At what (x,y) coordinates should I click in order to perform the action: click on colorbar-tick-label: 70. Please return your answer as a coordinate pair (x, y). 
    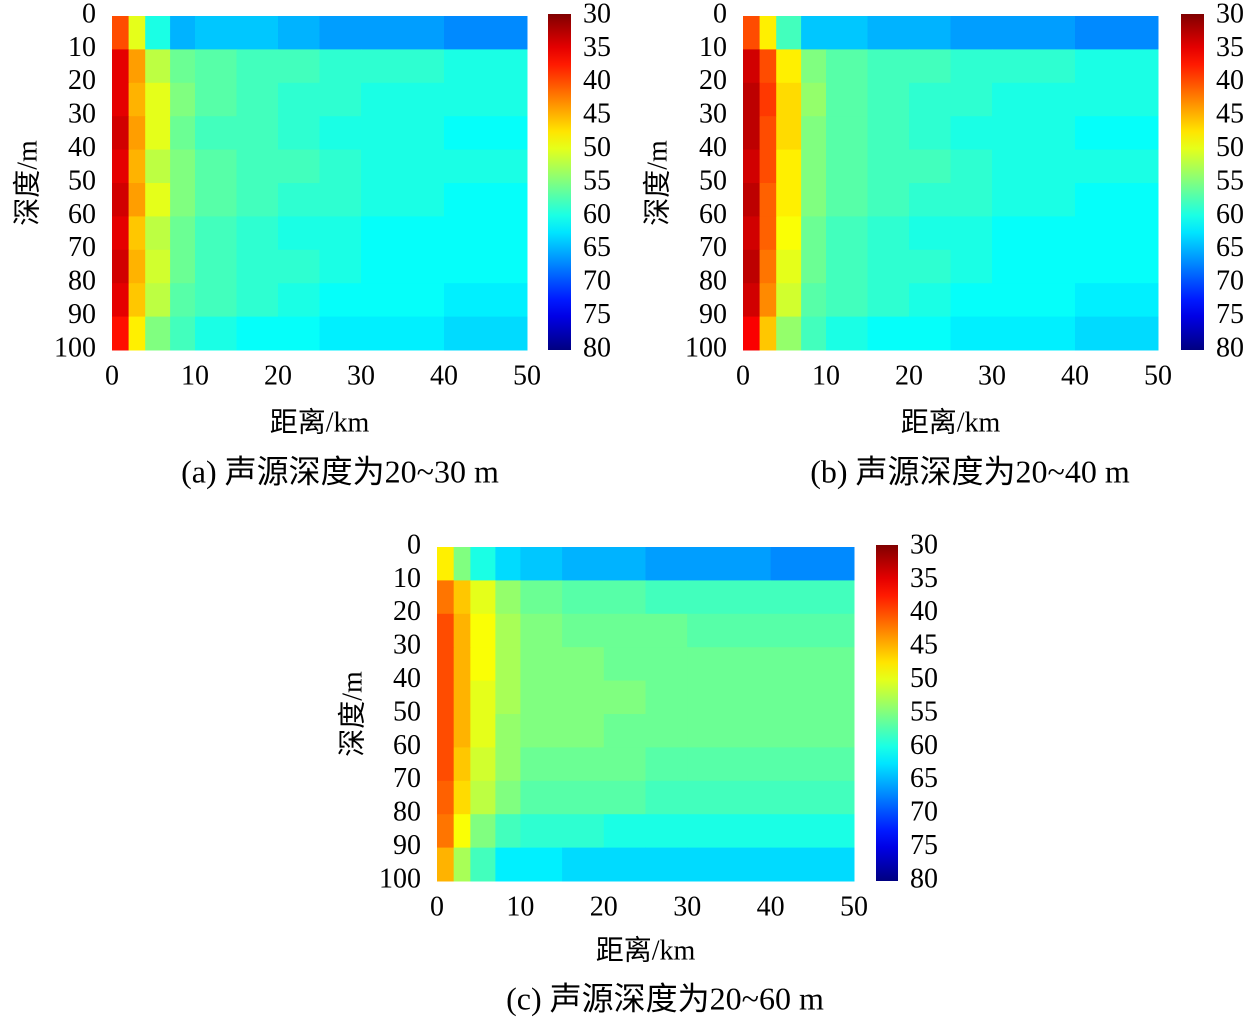
    Looking at the image, I should click on (924, 812).